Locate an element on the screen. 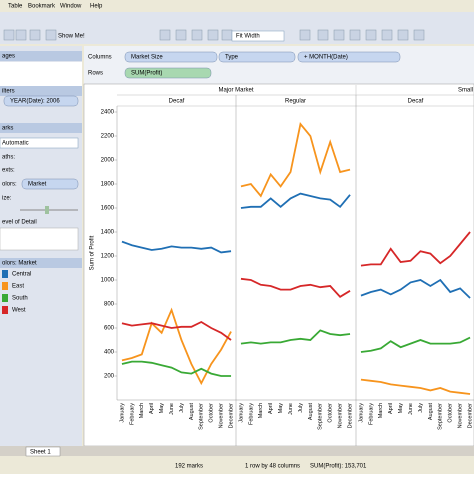 This screenshot has width=474, height=479. pane-header-label: arks is located at coordinates (7, 129).